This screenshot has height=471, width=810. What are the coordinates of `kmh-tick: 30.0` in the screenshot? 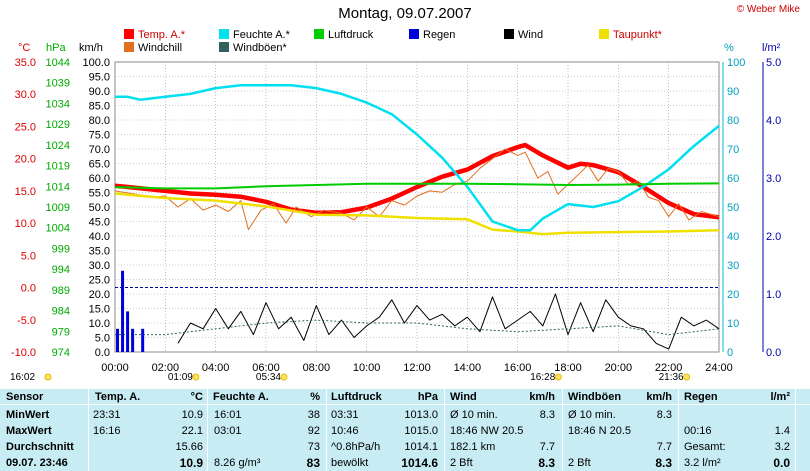 It's located at (99, 266).